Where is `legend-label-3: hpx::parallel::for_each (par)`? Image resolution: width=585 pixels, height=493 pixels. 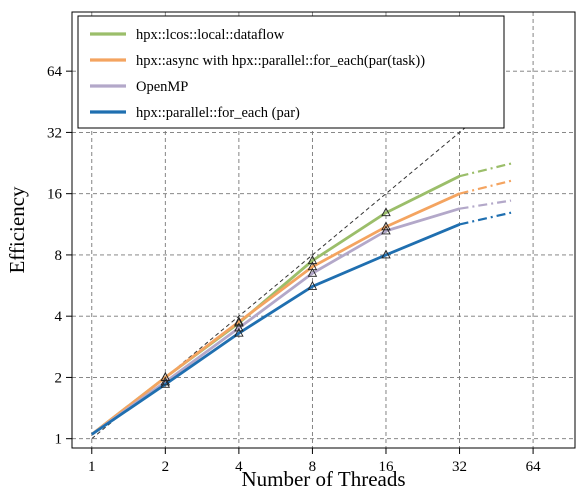 legend-label-3: hpx::parallel::for_each (par) is located at coordinates (218, 113).